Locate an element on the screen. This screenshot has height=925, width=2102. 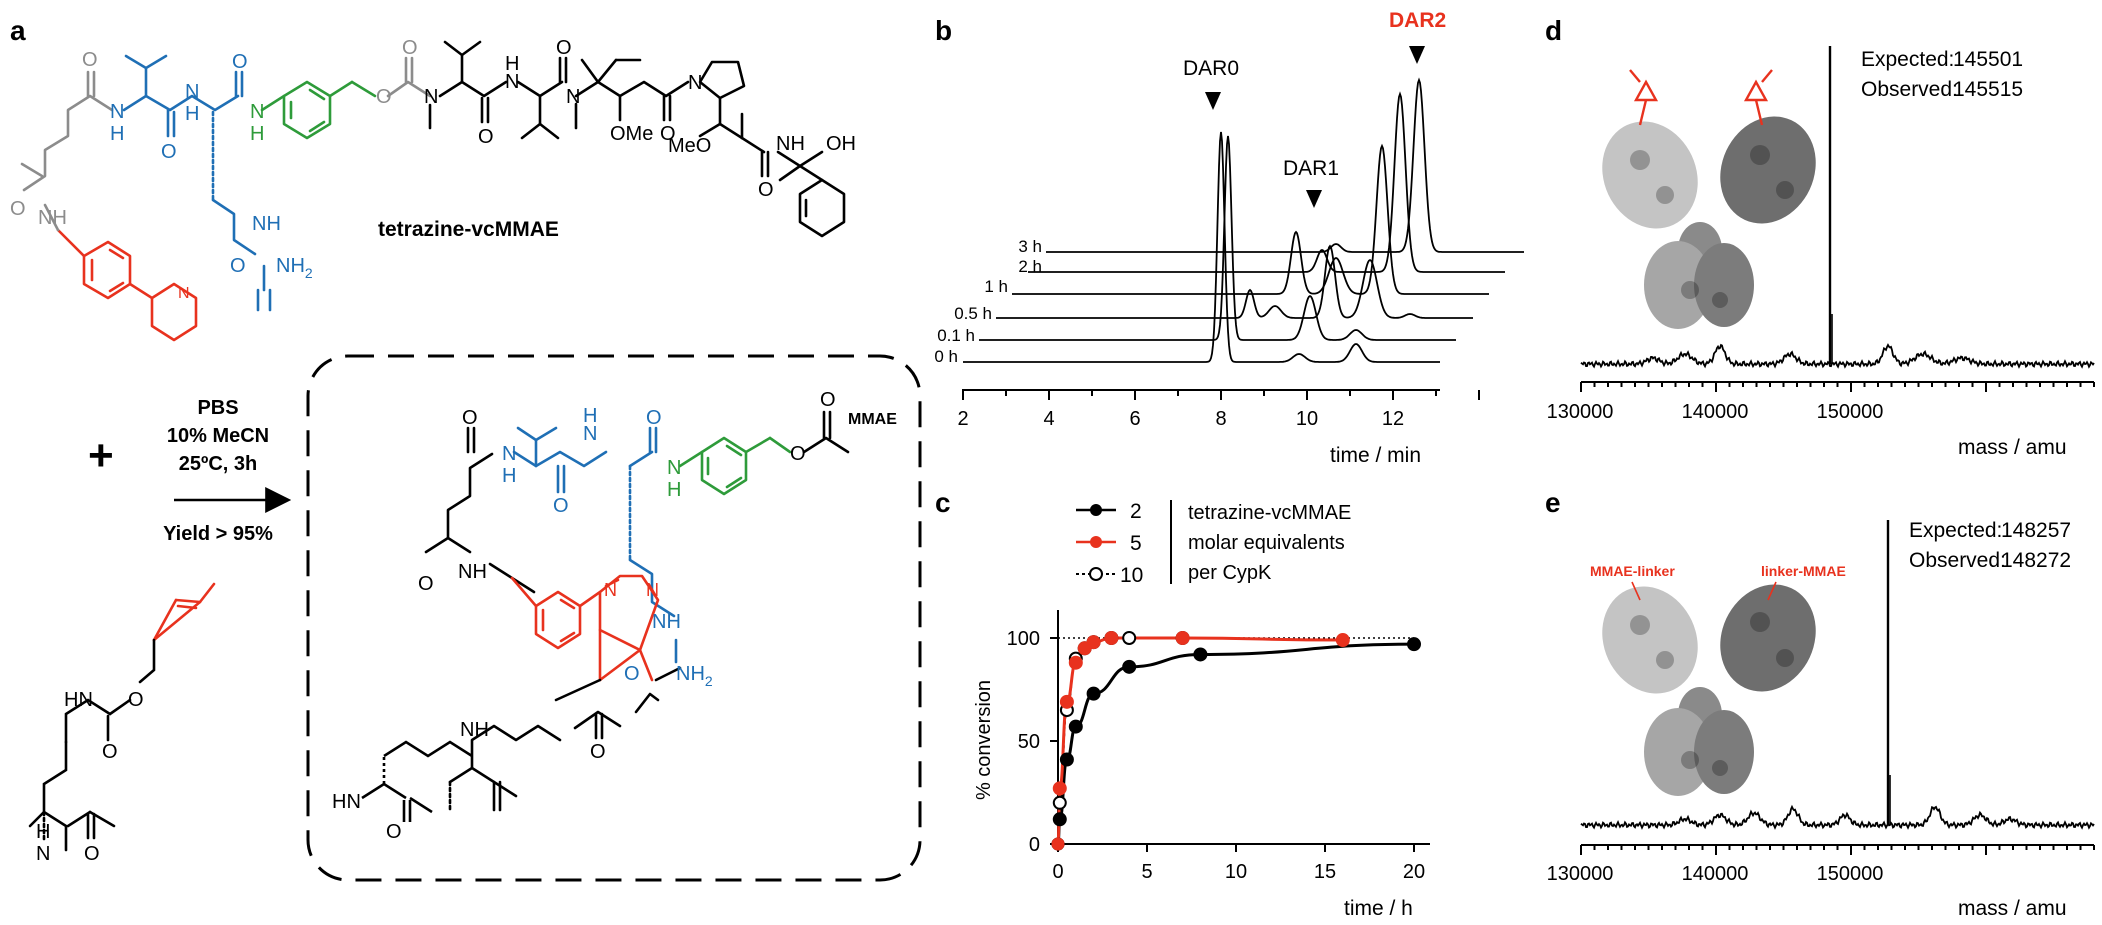
reaction-yield: Yield > 95% is located at coordinates (218, 534).